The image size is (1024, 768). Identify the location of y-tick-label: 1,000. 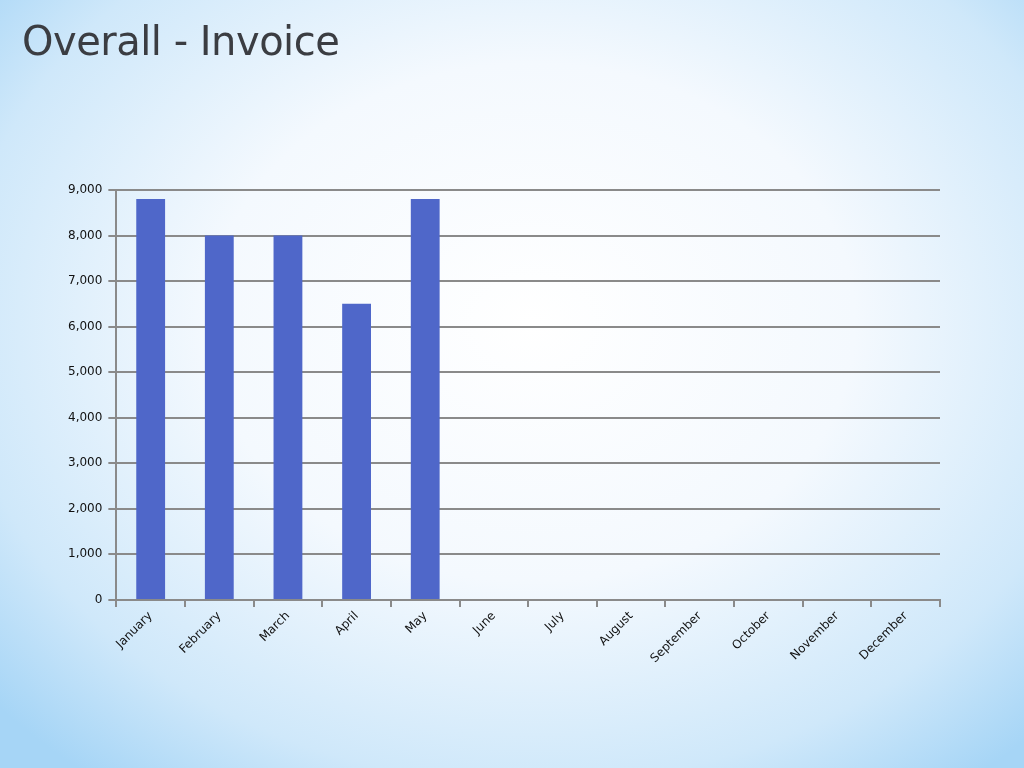
(85, 553).